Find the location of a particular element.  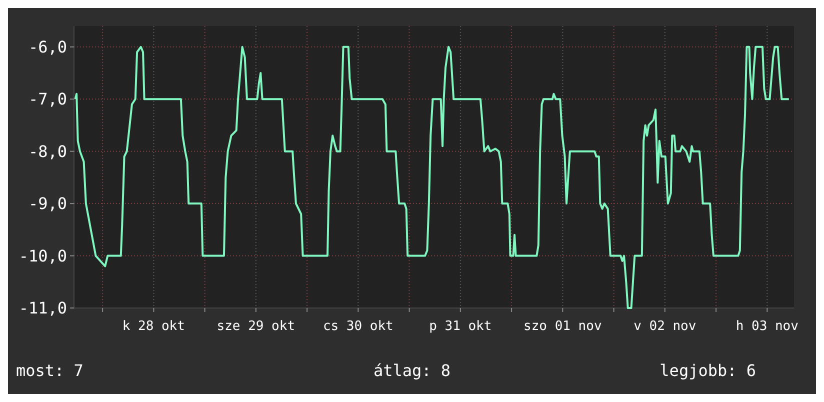

y-tick-label: -11,0 is located at coordinates (42, 308).